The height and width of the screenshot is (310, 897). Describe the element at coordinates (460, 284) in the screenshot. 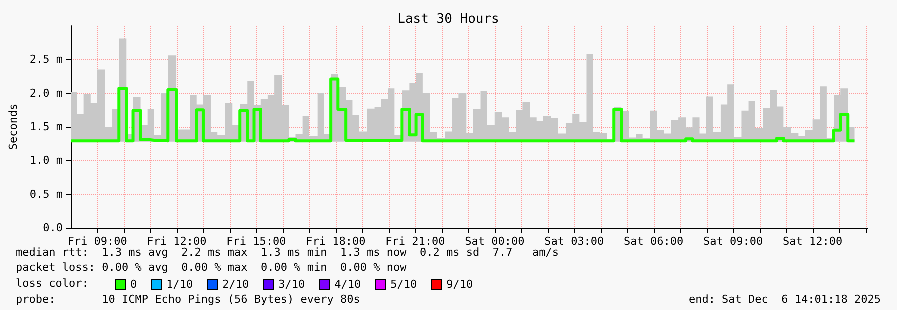

I see `legend-label: 9/10` at that location.